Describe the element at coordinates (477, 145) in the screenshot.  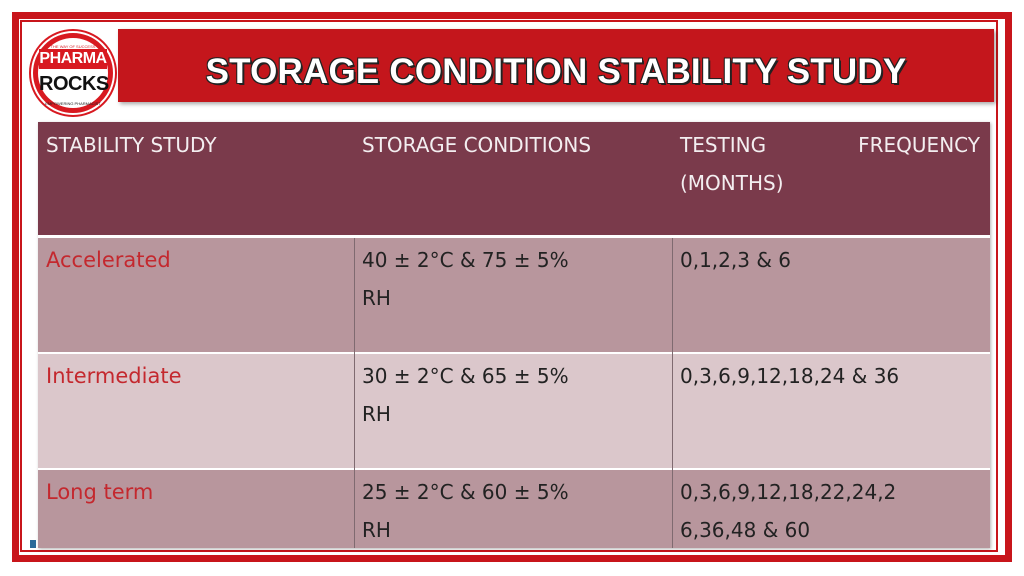
I see `header-conditions-label: STORAGE CONDITIONS` at that location.